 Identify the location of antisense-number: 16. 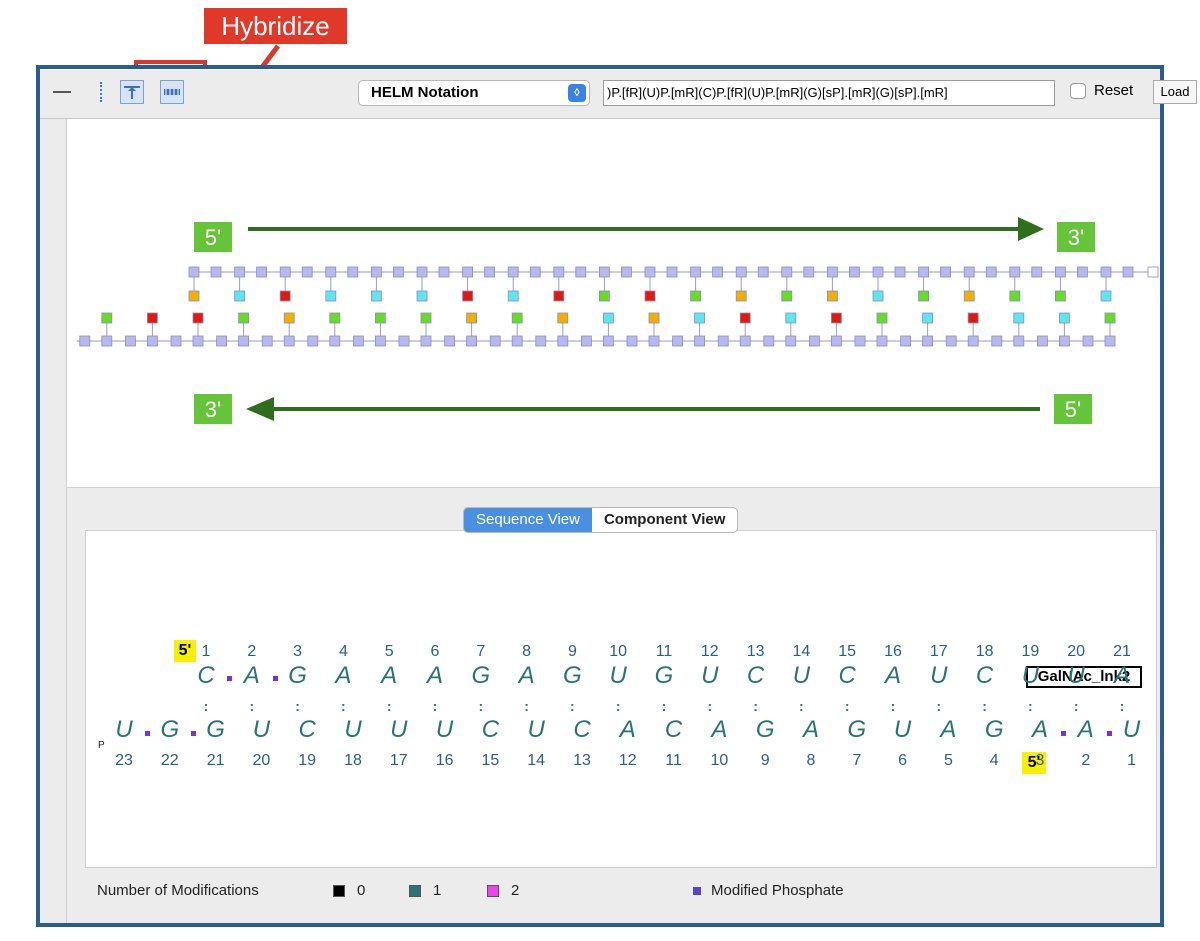
(444, 760).